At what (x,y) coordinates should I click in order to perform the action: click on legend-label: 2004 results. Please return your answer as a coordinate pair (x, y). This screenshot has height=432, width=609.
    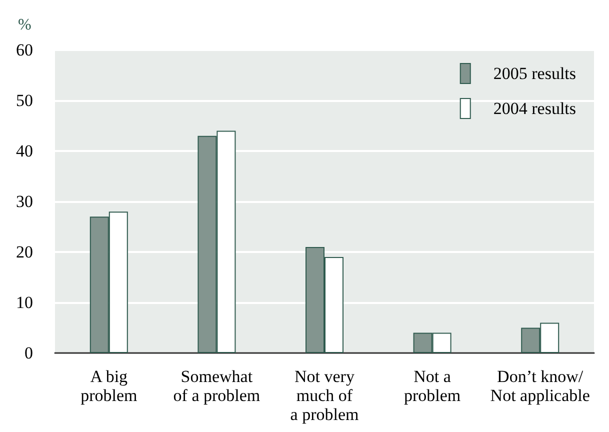
    Looking at the image, I should click on (534, 108).